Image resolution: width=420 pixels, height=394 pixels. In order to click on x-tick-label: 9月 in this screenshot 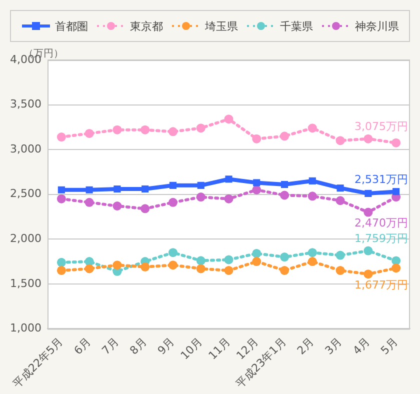, I will do `click(166, 346)`.